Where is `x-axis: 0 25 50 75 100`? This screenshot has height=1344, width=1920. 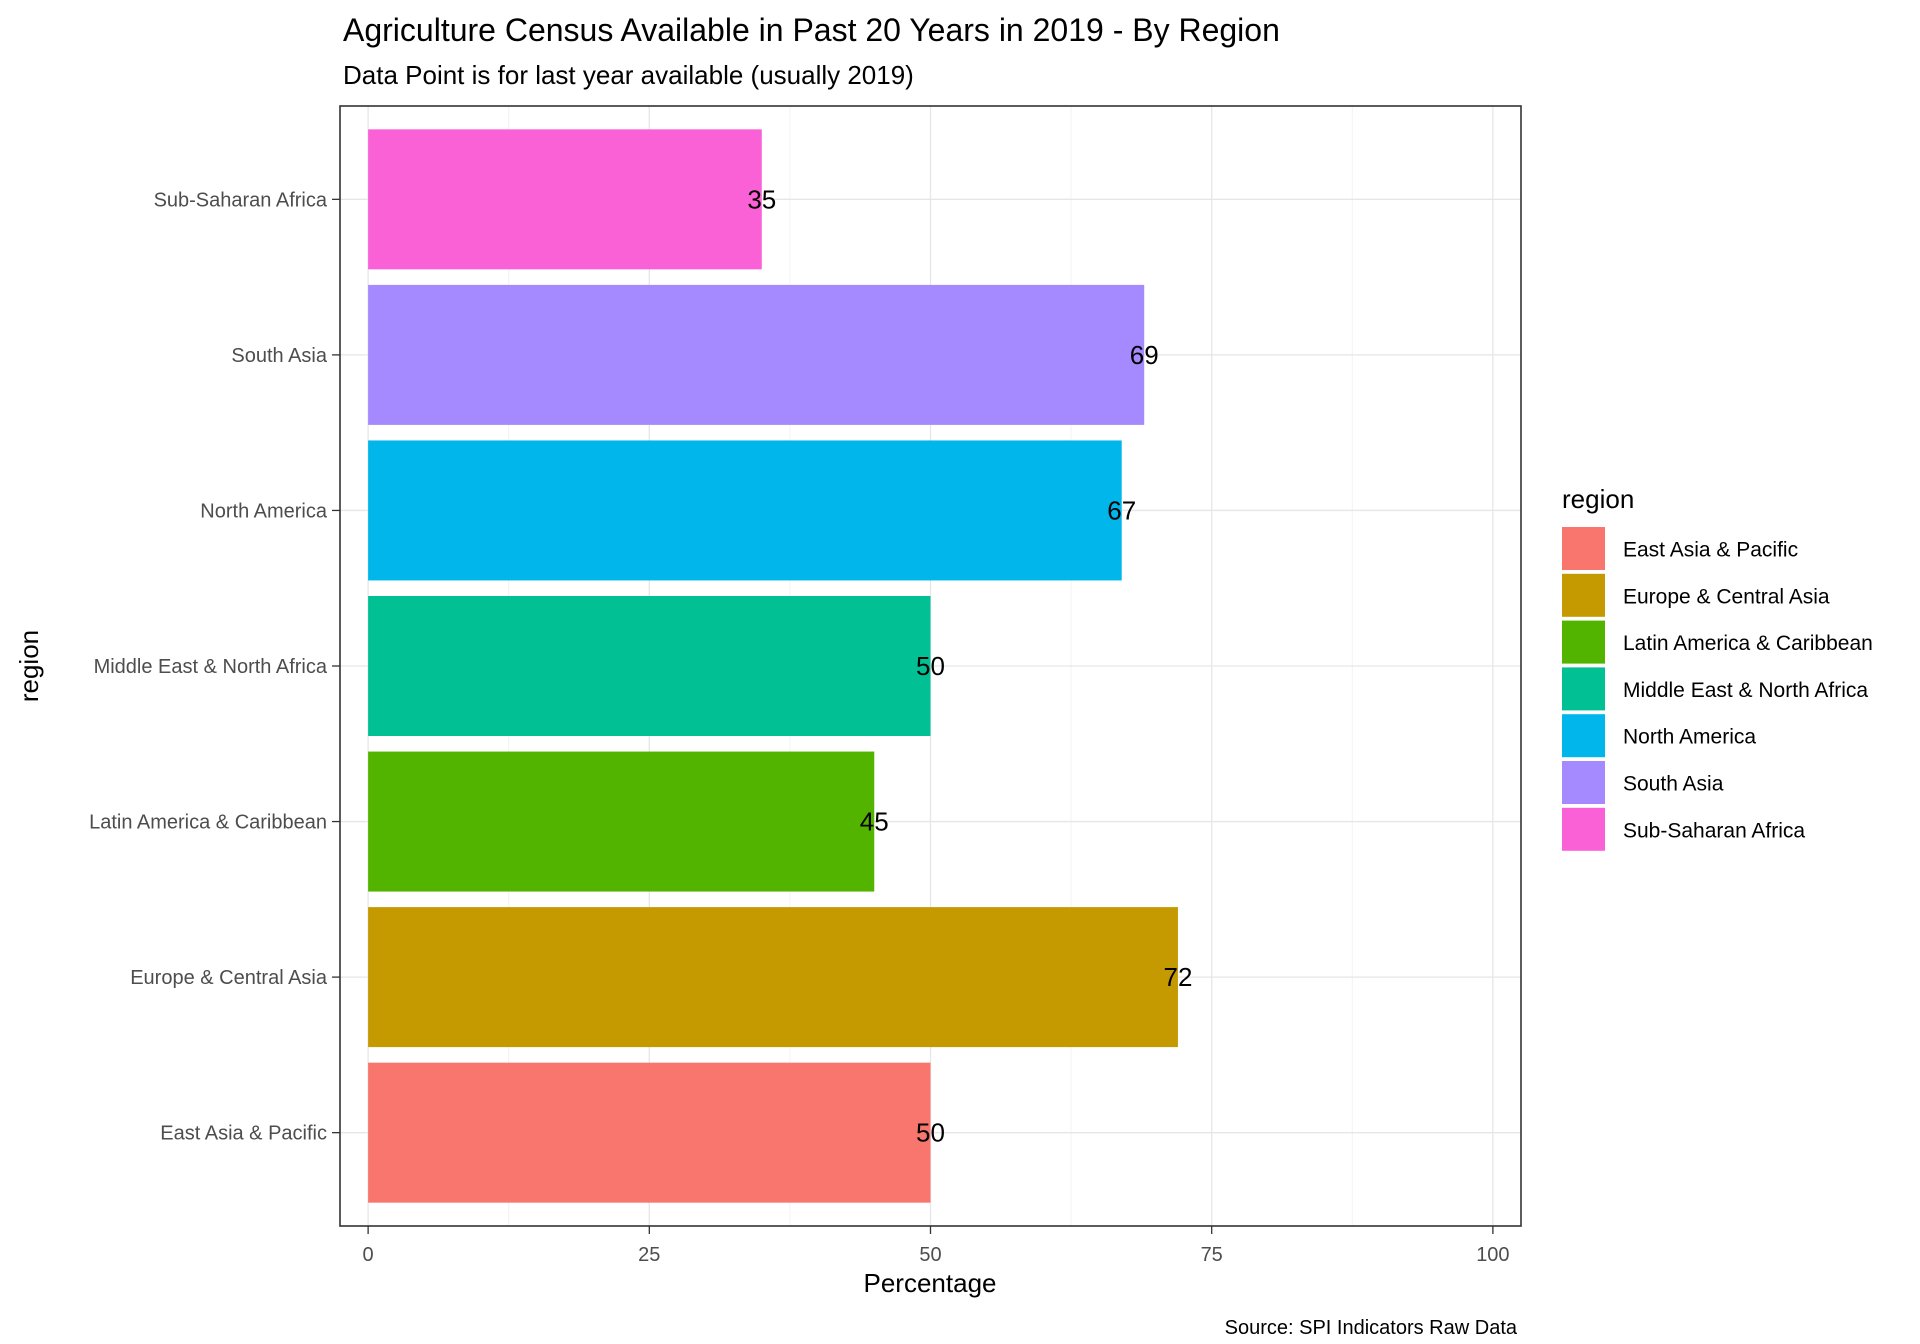
x-axis: 0 25 50 75 100 is located at coordinates (936, 1246).